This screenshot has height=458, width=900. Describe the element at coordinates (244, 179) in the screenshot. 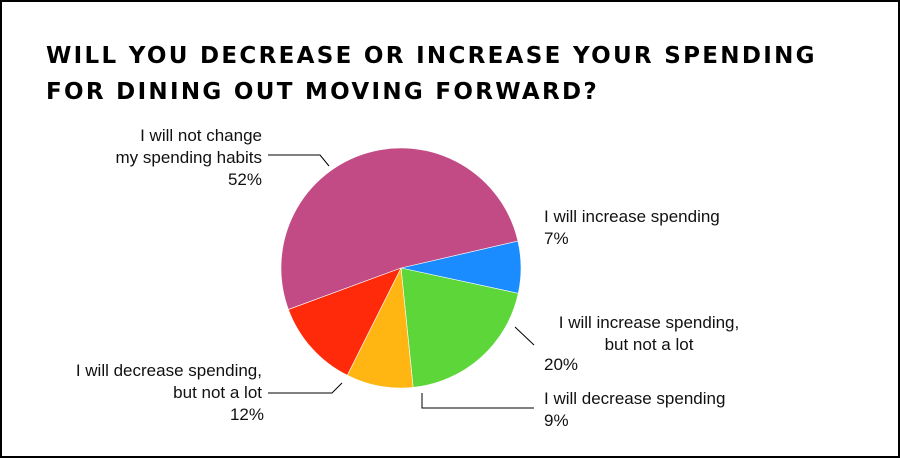

I see `slice-value-no-change: 52%` at that location.